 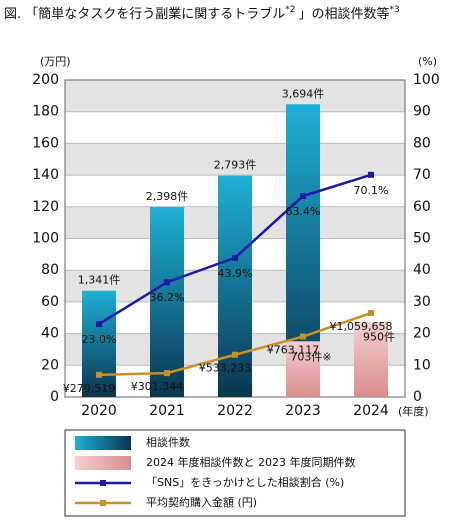 I want to click on x-tick-label: 2023, so click(x=303, y=411).